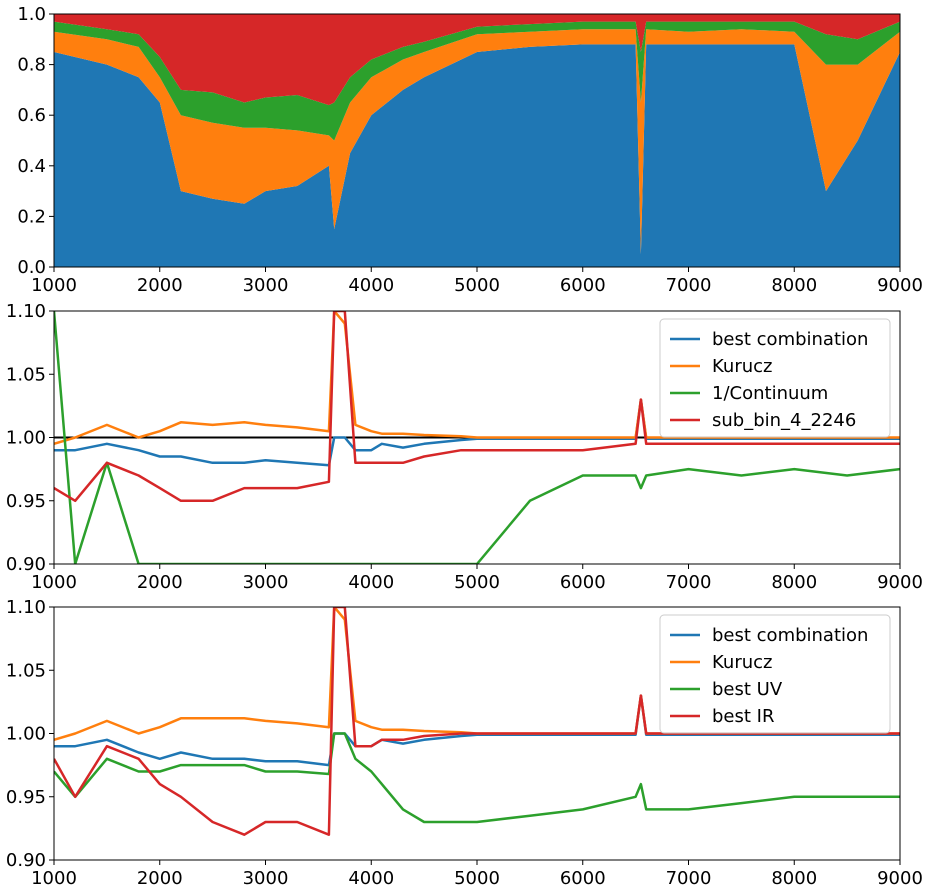 Image resolution: width=928 pixels, height=892 pixels. What do you see at coordinates (31, 216) in the screenshot?
I see `y-tick-label: 0.2` at bounding box center [31, 216].